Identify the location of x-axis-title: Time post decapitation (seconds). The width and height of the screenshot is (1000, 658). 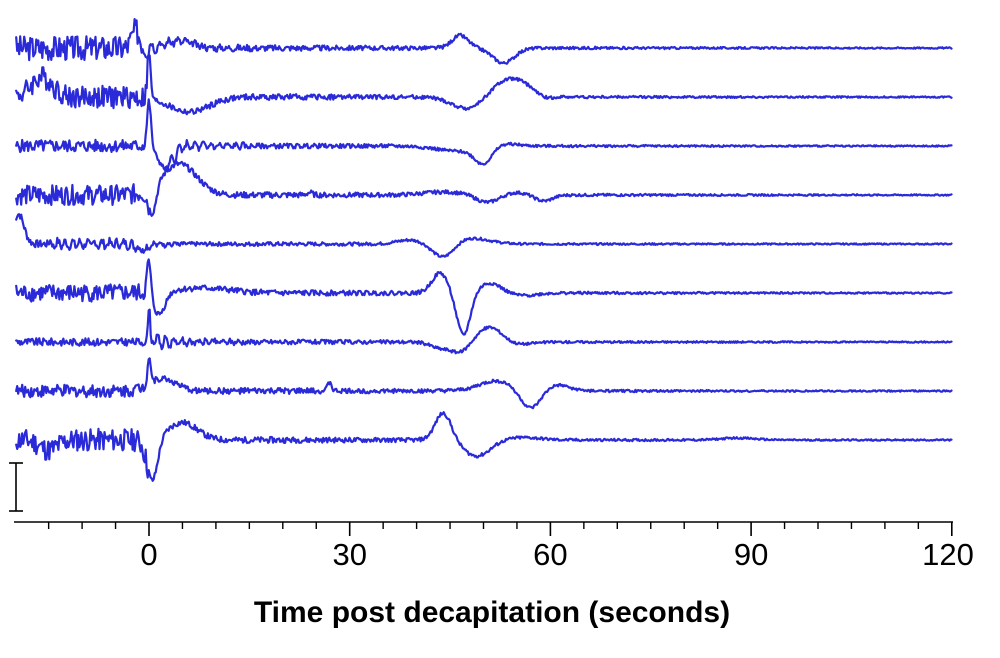
(492, 612).